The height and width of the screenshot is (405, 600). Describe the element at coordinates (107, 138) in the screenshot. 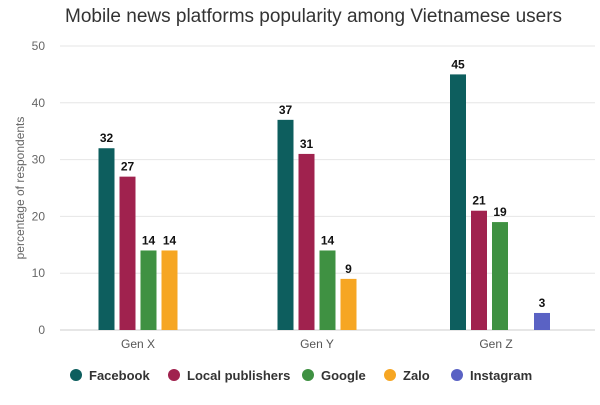

I see `data-label: 32` at that location.